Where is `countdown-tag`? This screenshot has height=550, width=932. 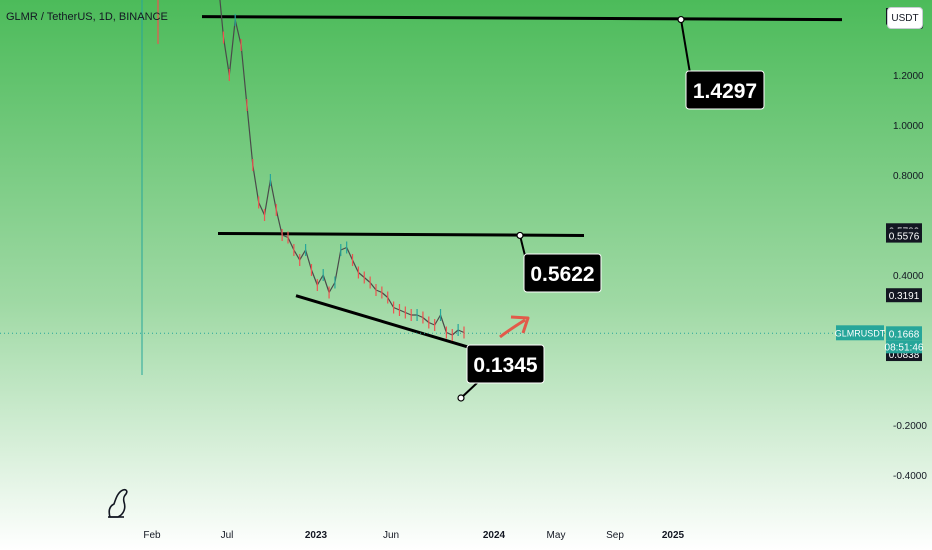 countdown-tag is located at coordinates (904, 347).